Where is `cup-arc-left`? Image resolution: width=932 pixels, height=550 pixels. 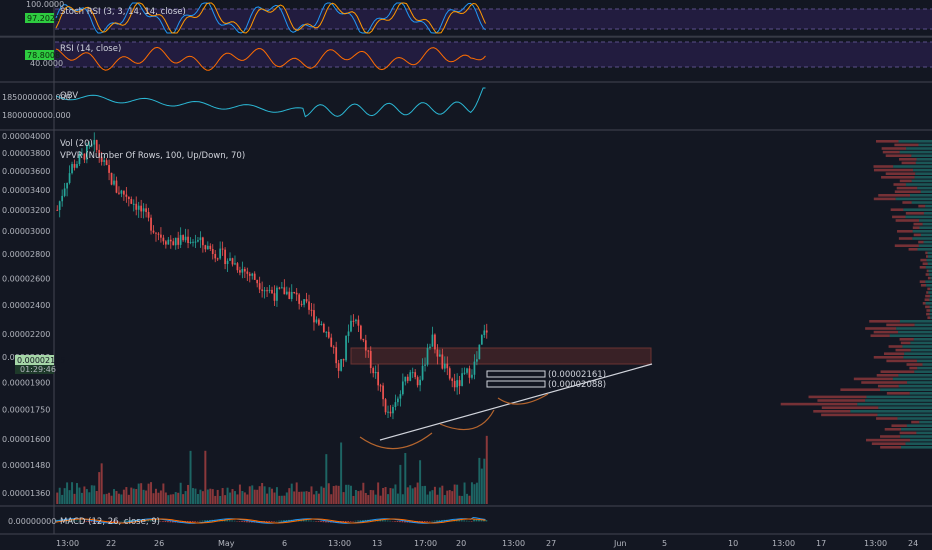 cup-arc-left is located at coordinates (396, 441).